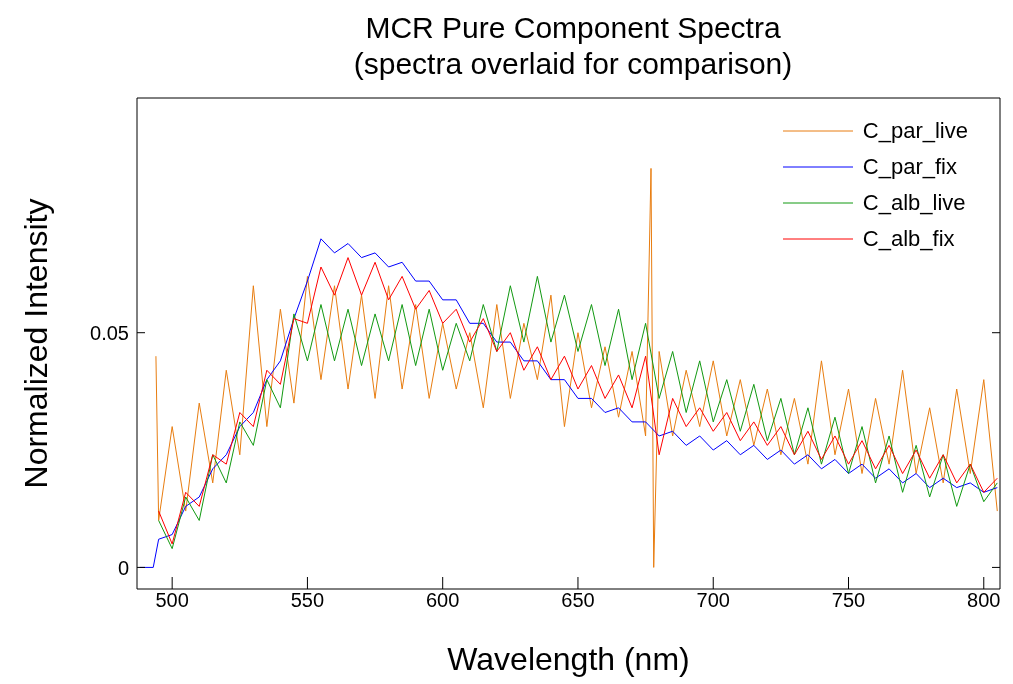 Image resolution: width=1013 pixels, height=684 pixels. Describe the element at coordinates (307, 600) in the screenshot. I see `x-tick-label: 550` at that location.